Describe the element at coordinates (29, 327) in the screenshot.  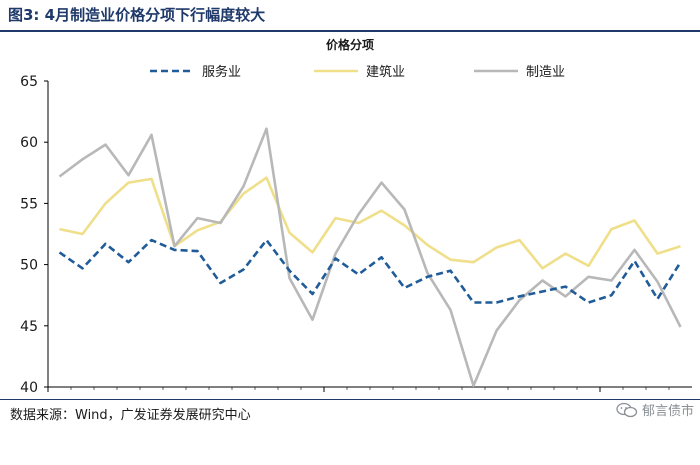
I see `y-tick-label: 45` at that location.